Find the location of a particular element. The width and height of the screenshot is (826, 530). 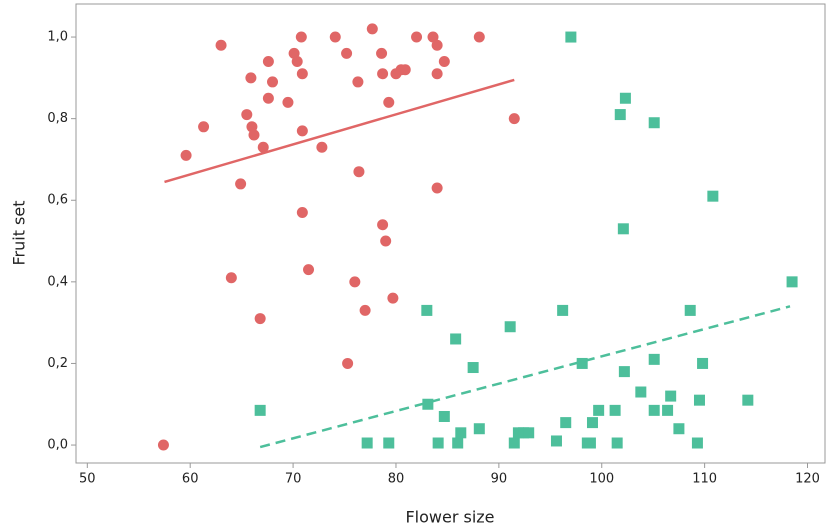

x-tick-label: 60 is located at coordinates (190, 479).